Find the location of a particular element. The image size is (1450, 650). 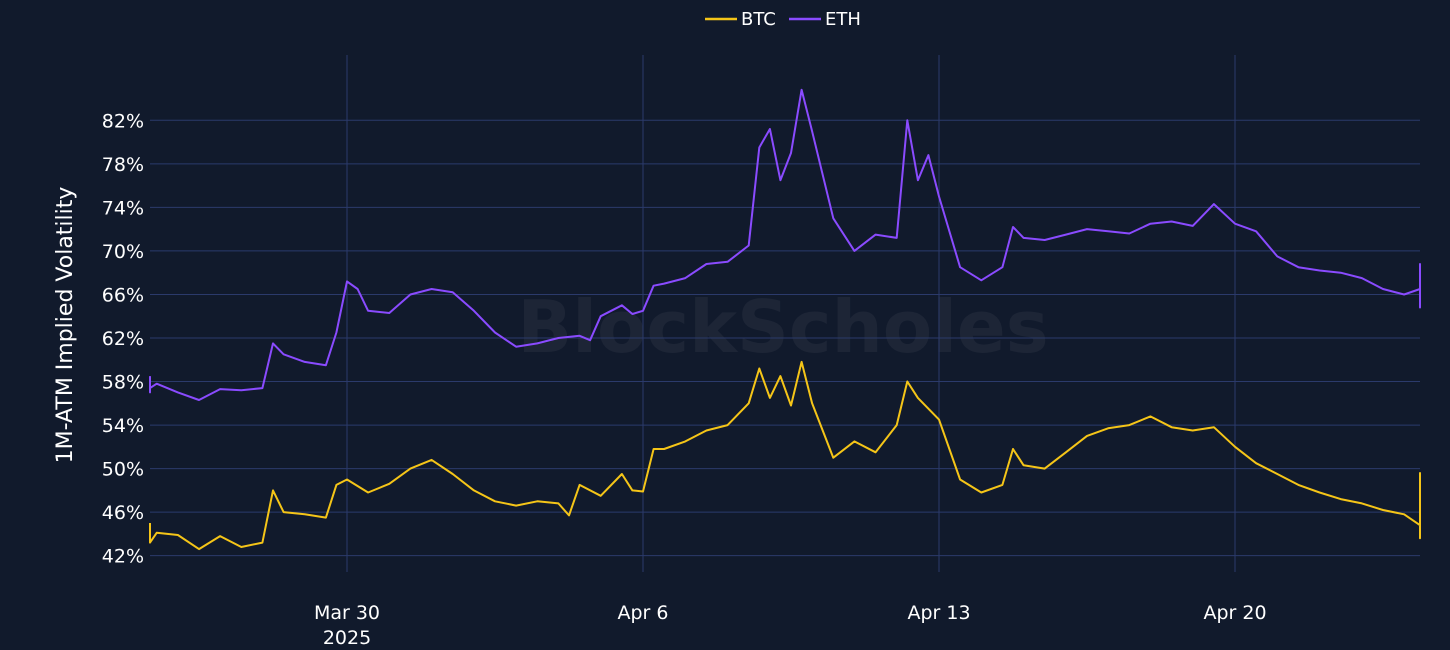

legend-label-eth: ETH is located at coordinates (843, 19).